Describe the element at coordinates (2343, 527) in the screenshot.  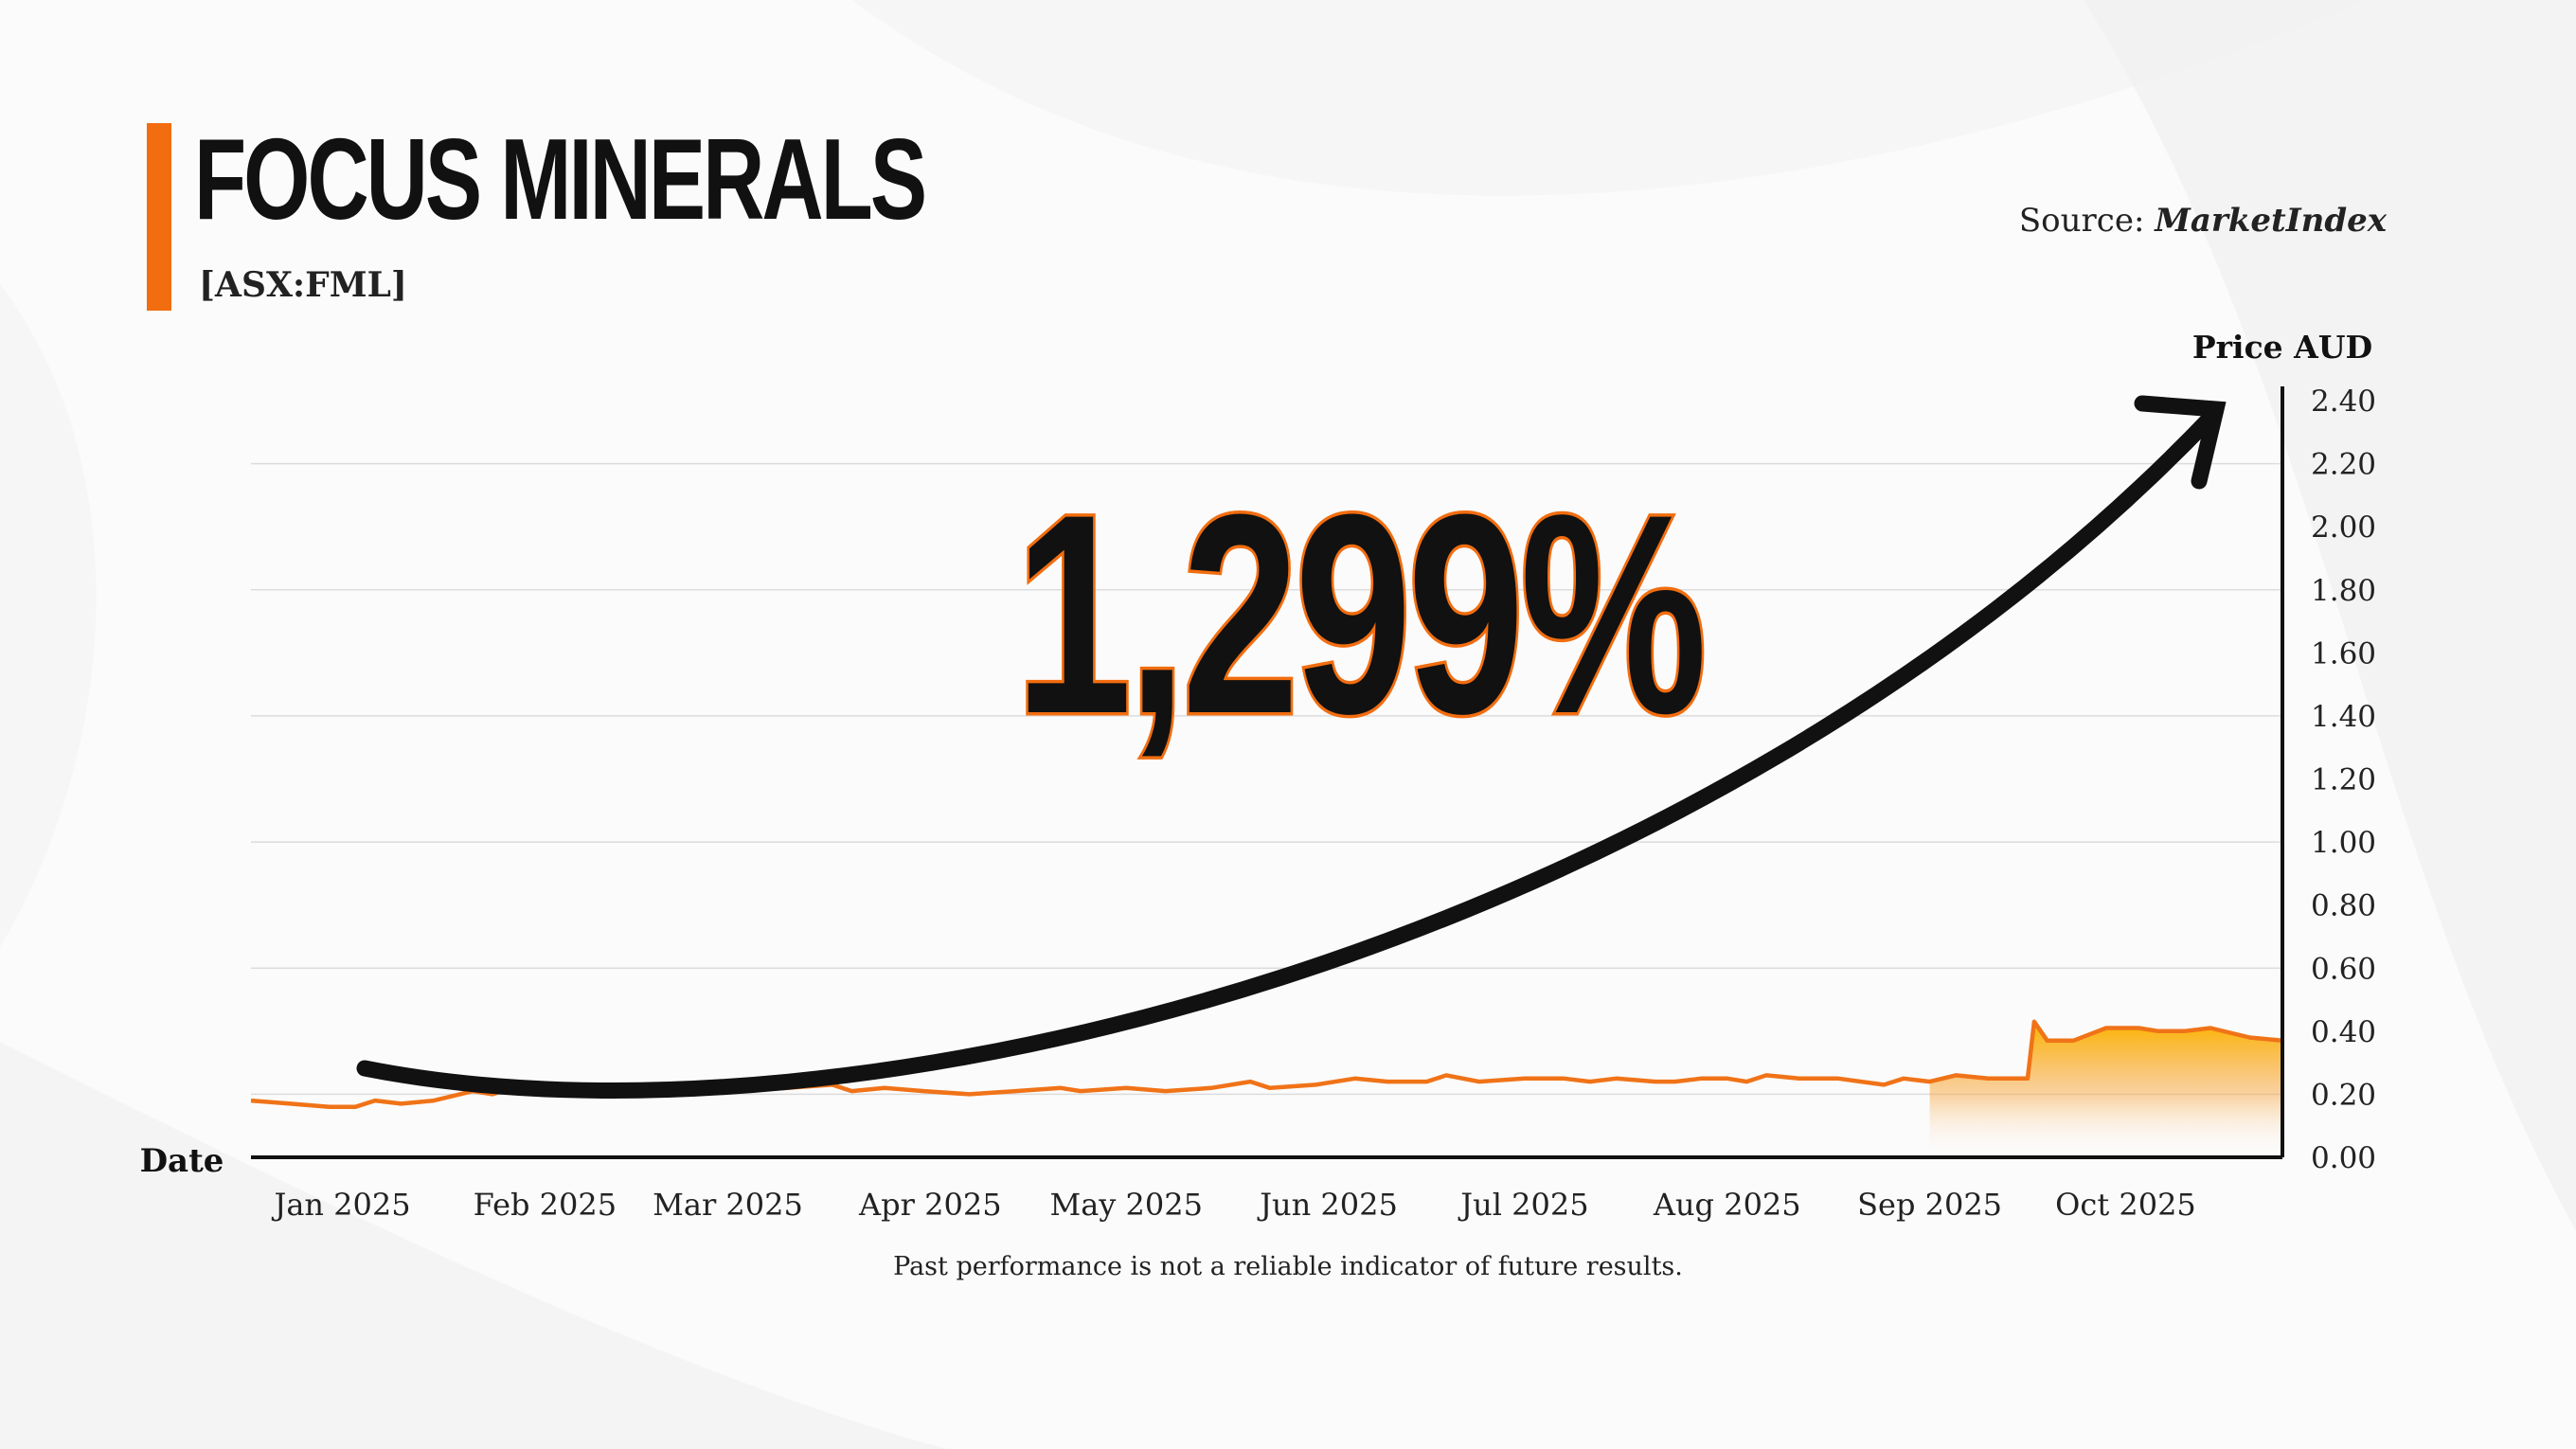
I see `y-tick-label: 2.00` at that location.